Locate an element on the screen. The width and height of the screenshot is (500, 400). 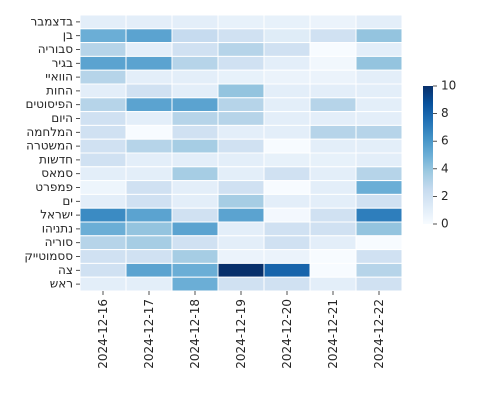
y-tick-label: המשטרה is located at coordinates (49, 146).